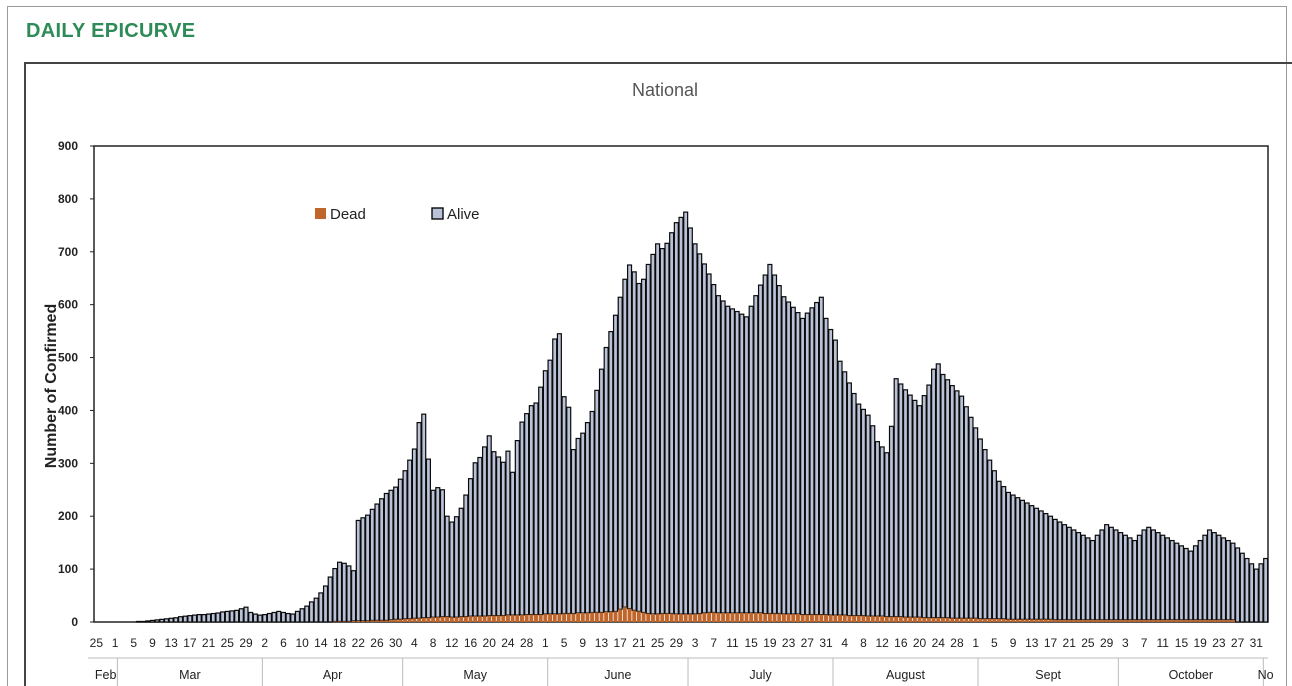 This screenshot has height=686, width=1292. Describe the element at coordinates (1219, 643) in the screenshot. I see `x-tick-label: 23` at that location.